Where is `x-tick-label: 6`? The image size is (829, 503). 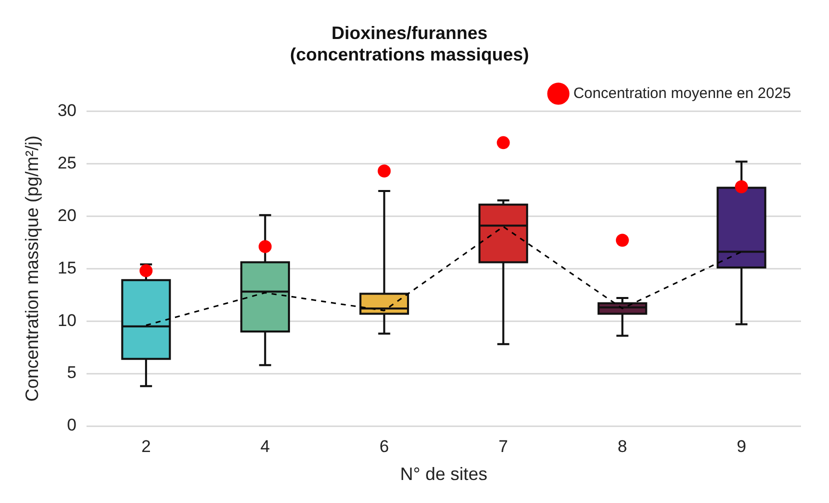
x-tick-label: 6 is located at coordinates (384, 446).